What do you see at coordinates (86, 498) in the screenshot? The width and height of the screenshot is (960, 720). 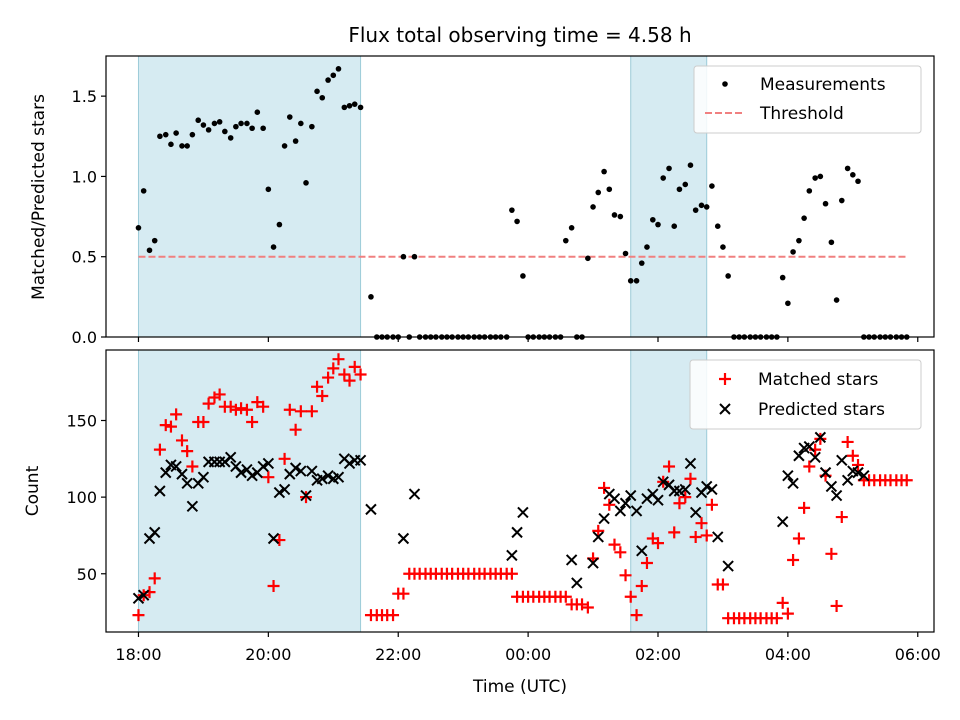 I see `bottom-y-ticks: 50 100 150` at bounding box center [86, 498].